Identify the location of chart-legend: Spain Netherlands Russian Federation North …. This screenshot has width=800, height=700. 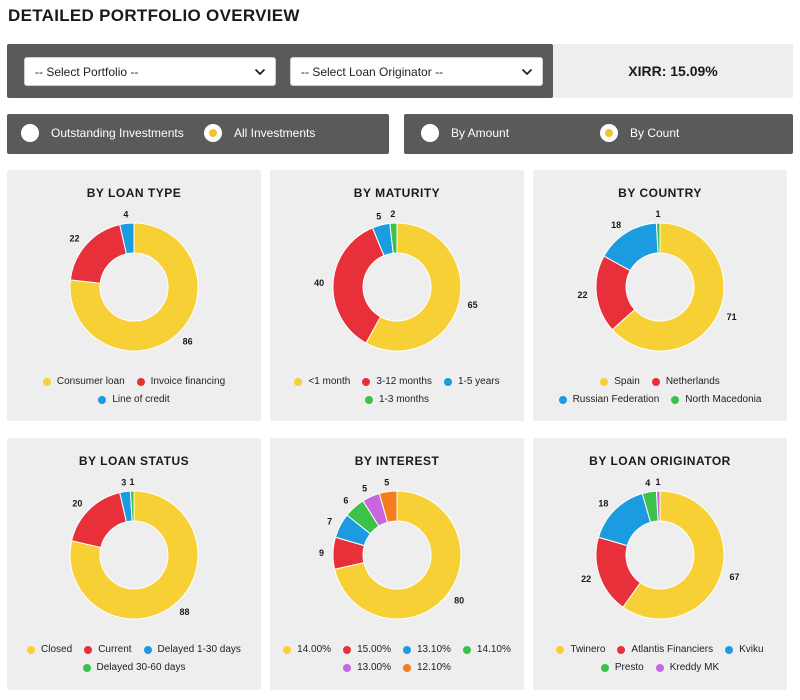
(660, 390).